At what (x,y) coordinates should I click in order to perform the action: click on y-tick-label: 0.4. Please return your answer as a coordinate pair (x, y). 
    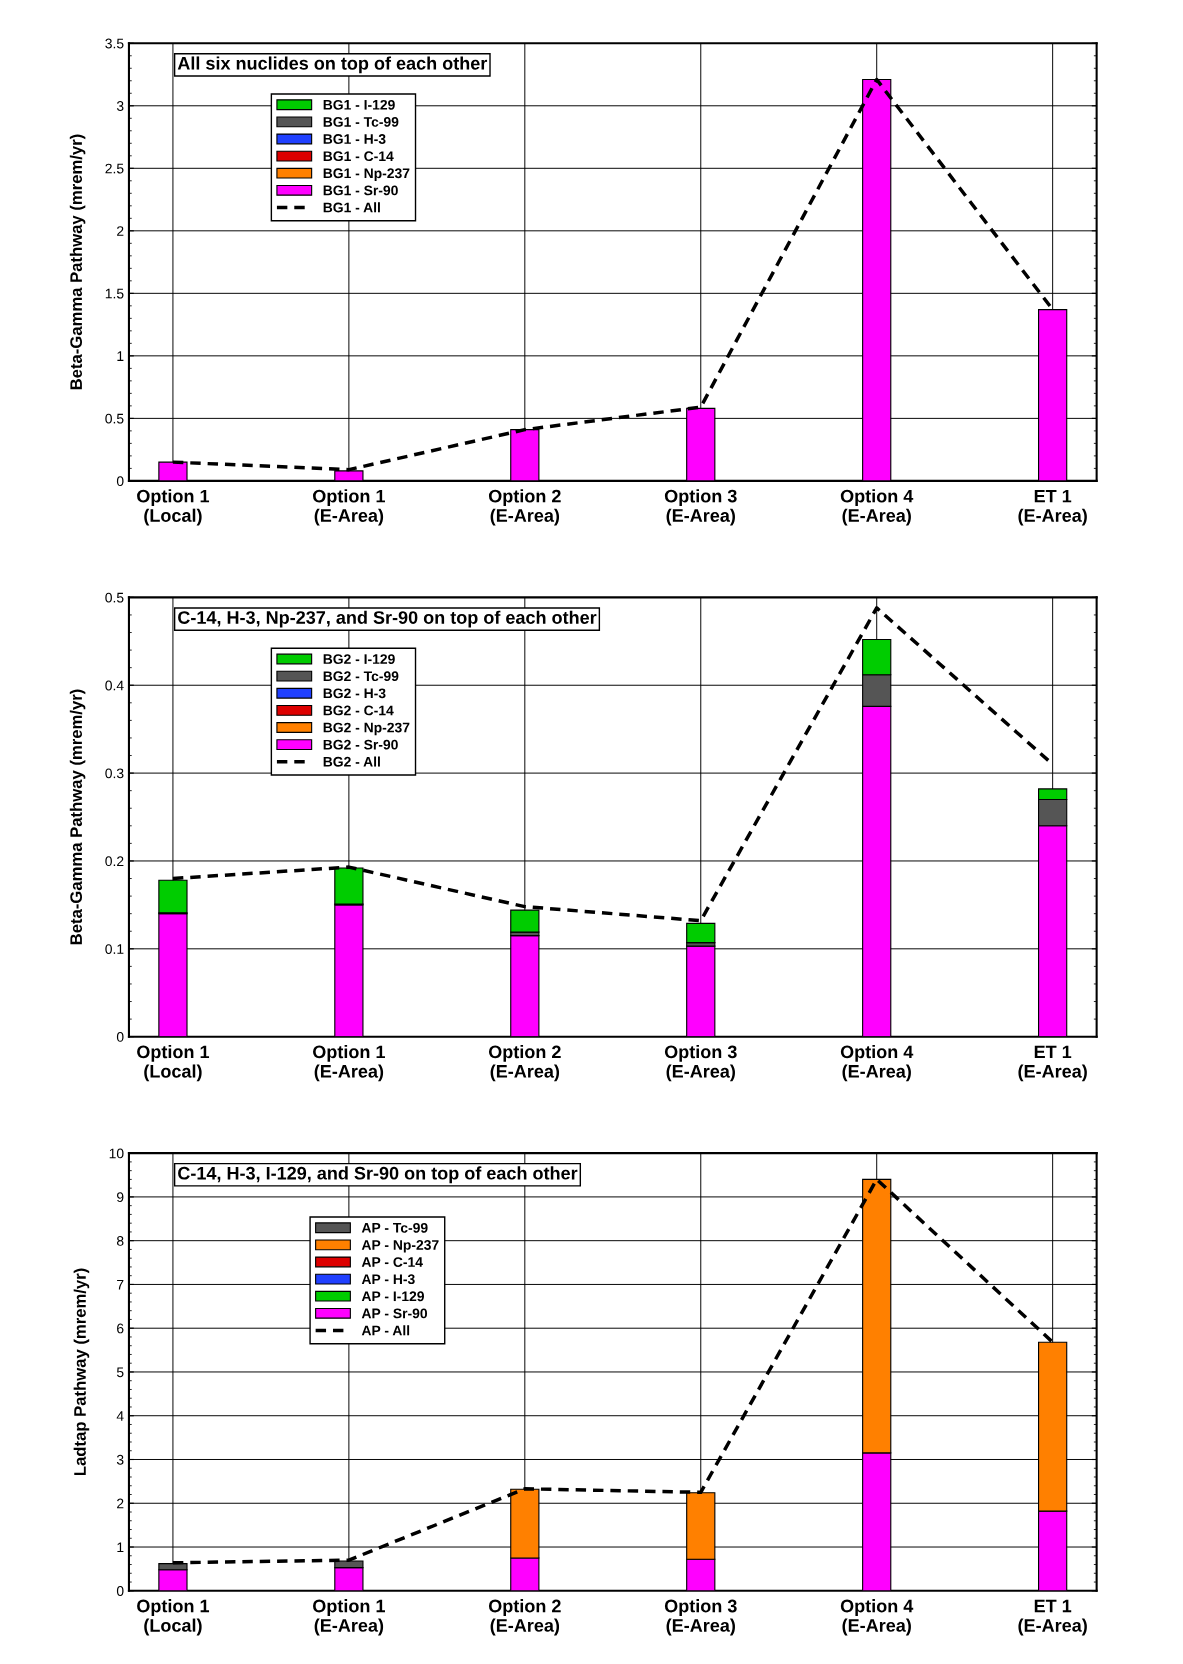
    Looking at the image, I should click on (114, 685).